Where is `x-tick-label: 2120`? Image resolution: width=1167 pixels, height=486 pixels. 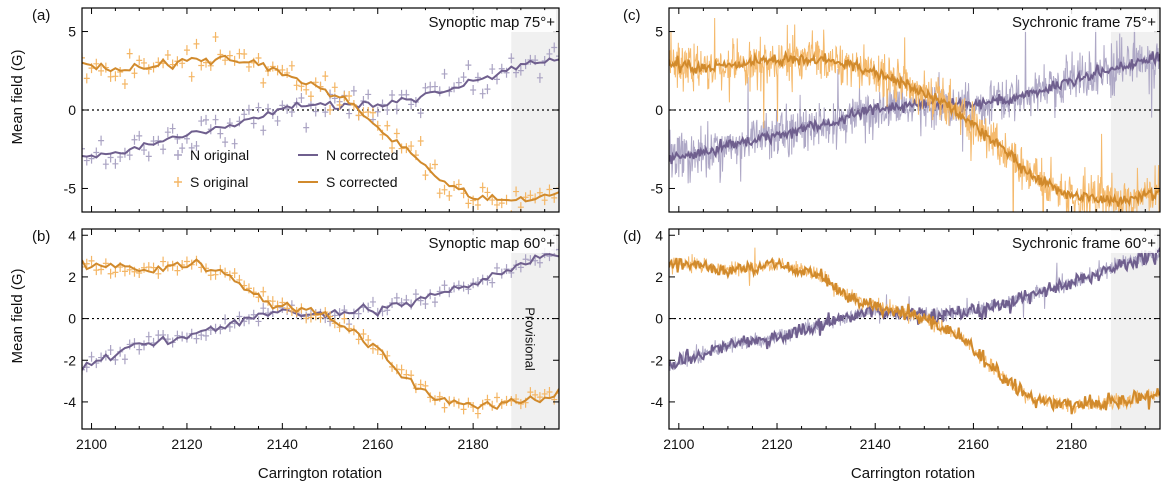
x-tick-label: 2120 is located at coordinates (186, 444).